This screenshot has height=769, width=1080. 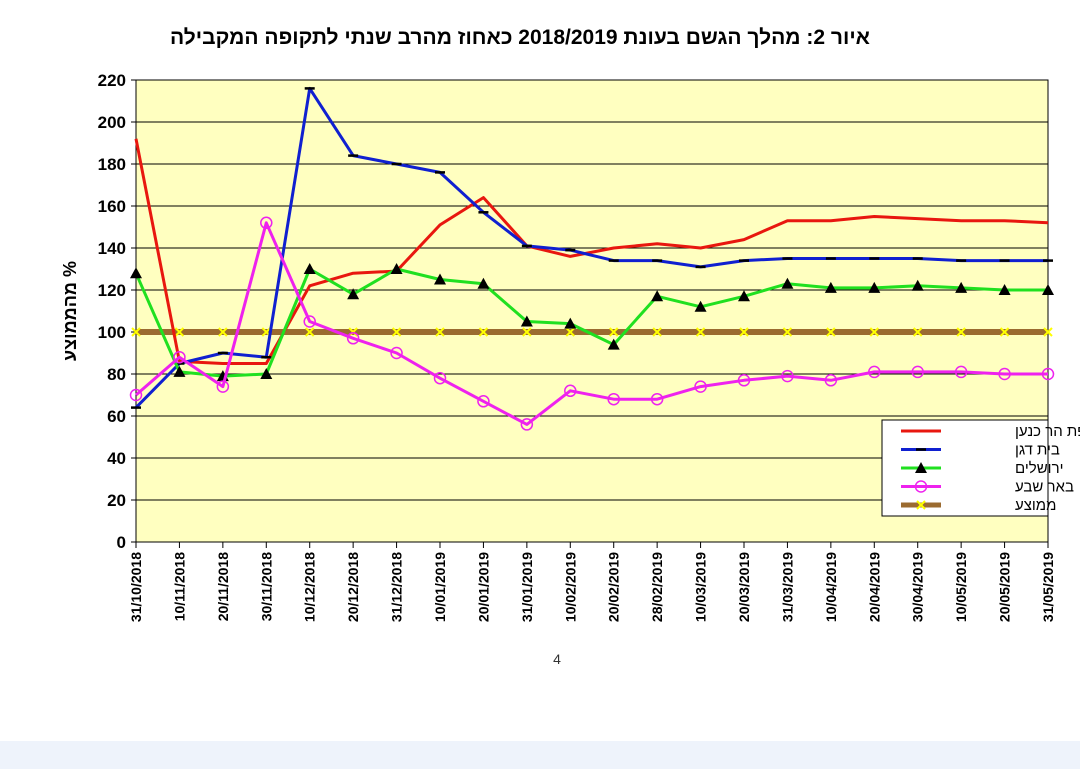 What do you see at coordinates (1037, 450) in the screenshot?
I see `legend-label: בית דגן` at bounding box center [1037, 450].